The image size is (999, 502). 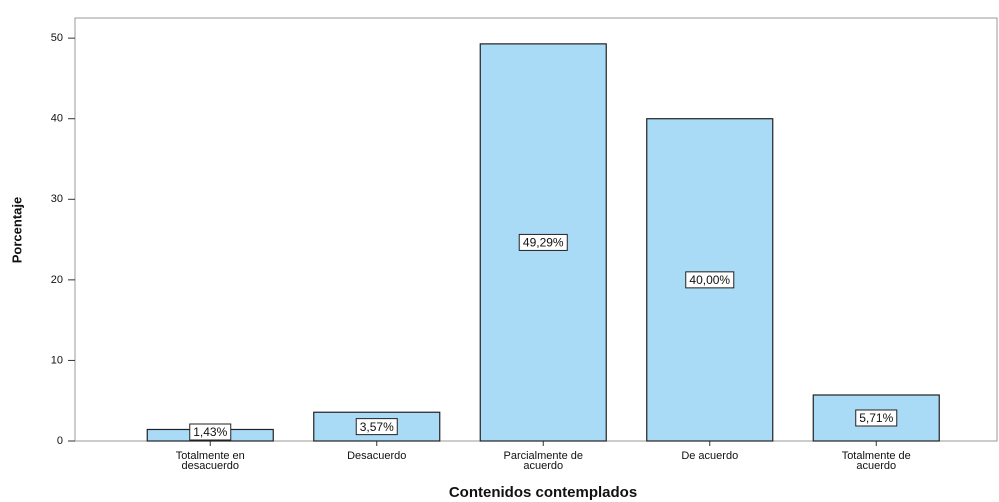 I want to click on x-tick-label: Totalmente de acuerdo, so click(x=876, y=461).